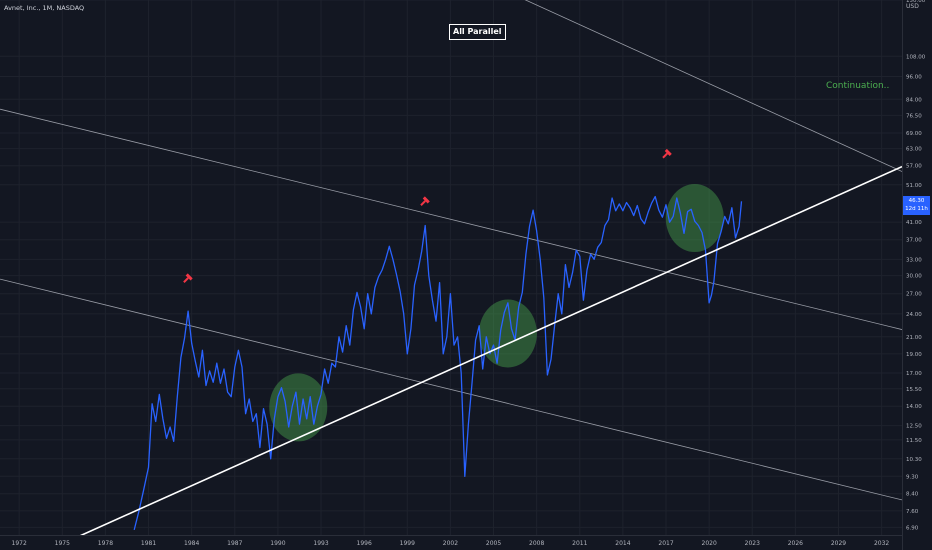  Describe the element at coordinates (912, 495) in the screenshot. I see `y-tick-label: 8.40` at that location.